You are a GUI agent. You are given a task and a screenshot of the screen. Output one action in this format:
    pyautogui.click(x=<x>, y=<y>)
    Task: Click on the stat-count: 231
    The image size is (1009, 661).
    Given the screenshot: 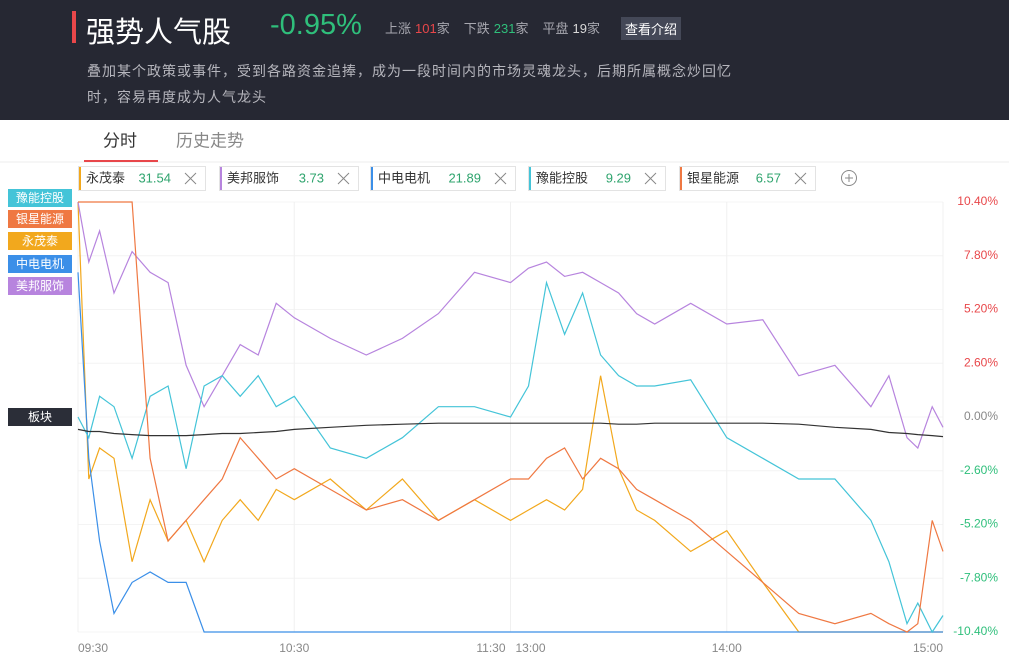 What is the action you would take?
    pyautogui.click(x=504, y=28)
    